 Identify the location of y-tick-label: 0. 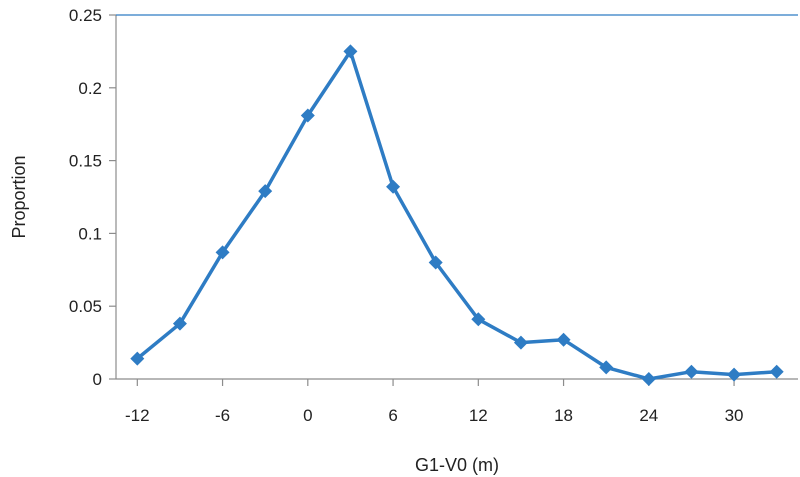
(97, 379).